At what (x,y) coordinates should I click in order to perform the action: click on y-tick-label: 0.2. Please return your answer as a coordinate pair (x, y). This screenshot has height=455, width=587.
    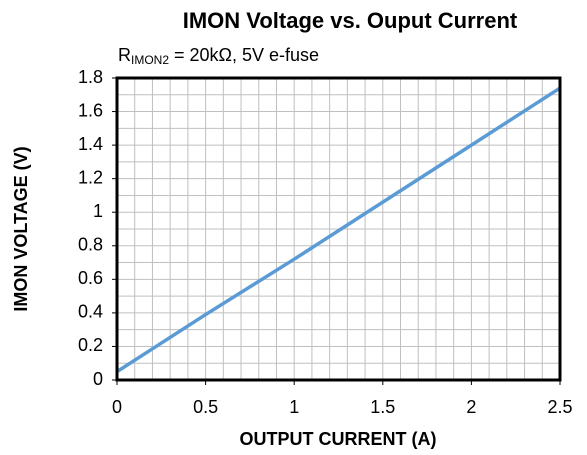
    Looking at the image, I should click on (90, 345).